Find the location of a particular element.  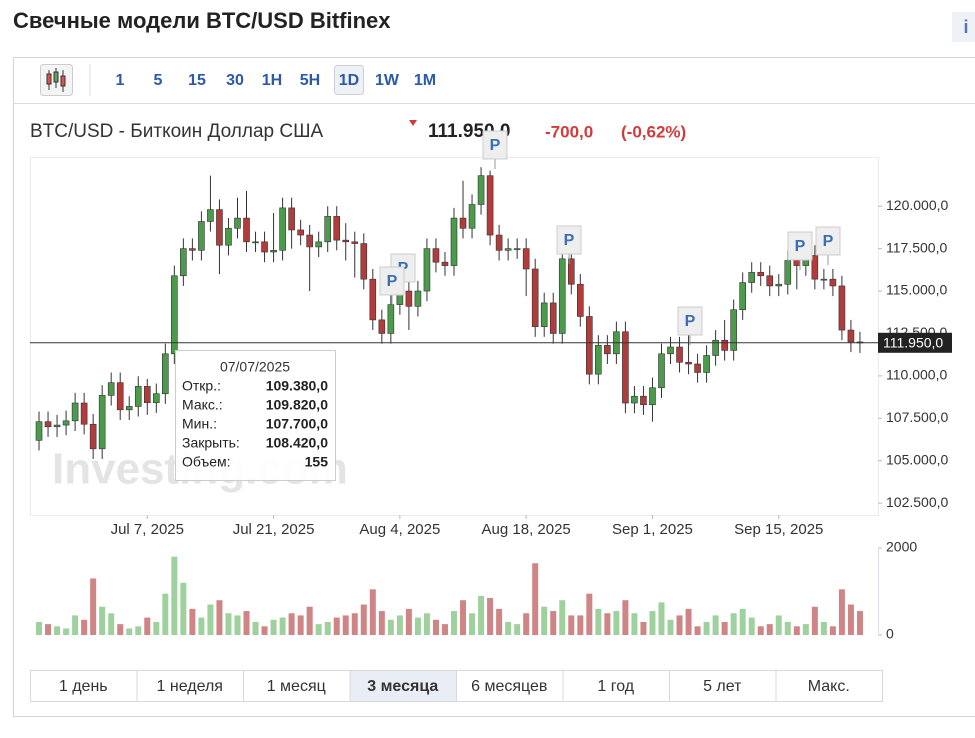

range-label: 1 день is located at coordinates (83, 686).